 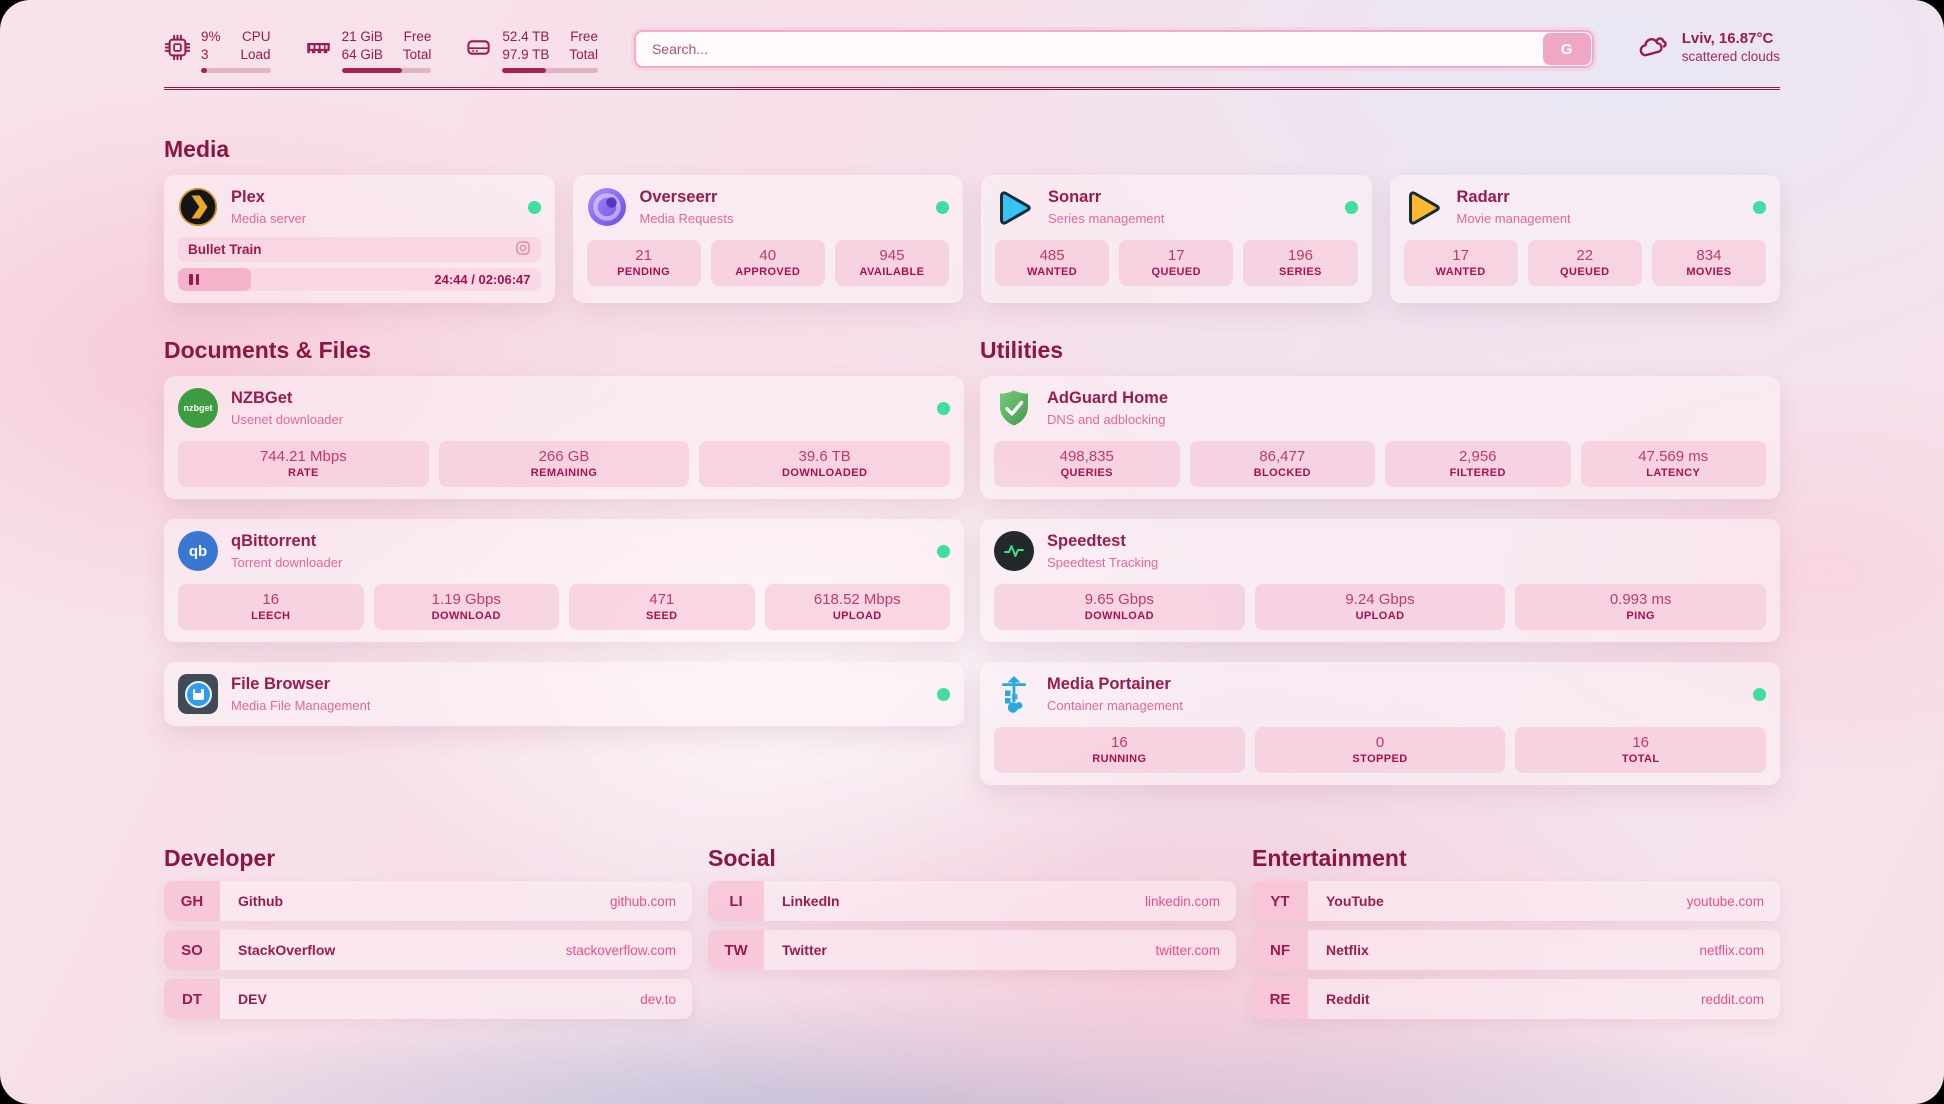 I want to click on disk-free: 52.4 TB, so click(x=526, y=36).